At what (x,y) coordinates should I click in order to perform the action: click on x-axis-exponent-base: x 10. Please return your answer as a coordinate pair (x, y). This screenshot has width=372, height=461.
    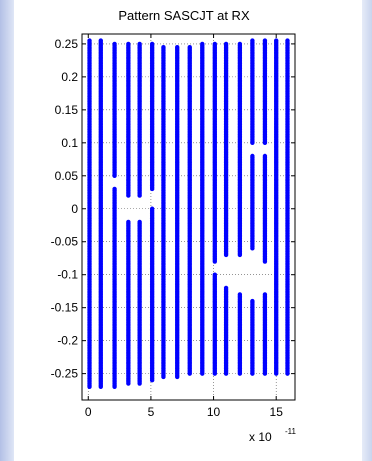
    Looking at the image, I should click on (260, 437).